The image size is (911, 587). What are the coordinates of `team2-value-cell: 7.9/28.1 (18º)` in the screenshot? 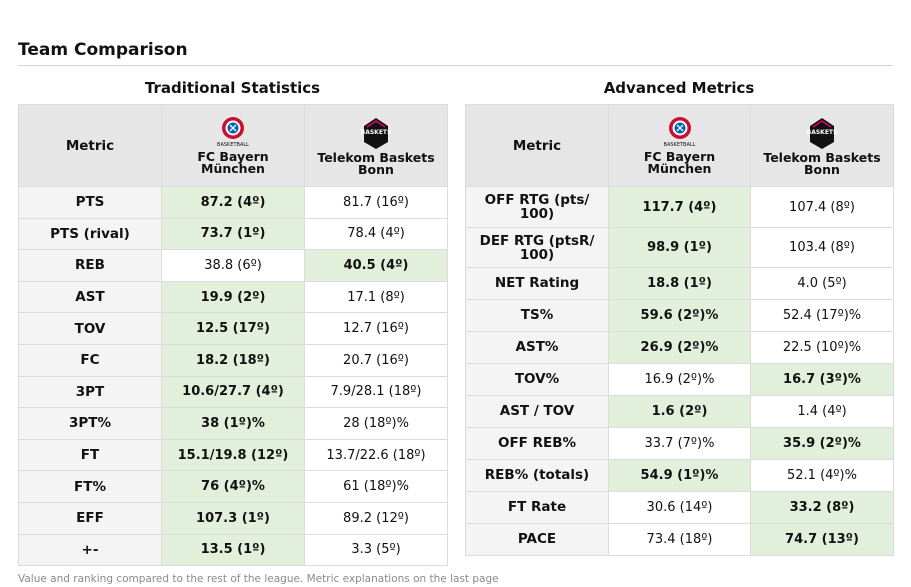 It's located at (376, 392).